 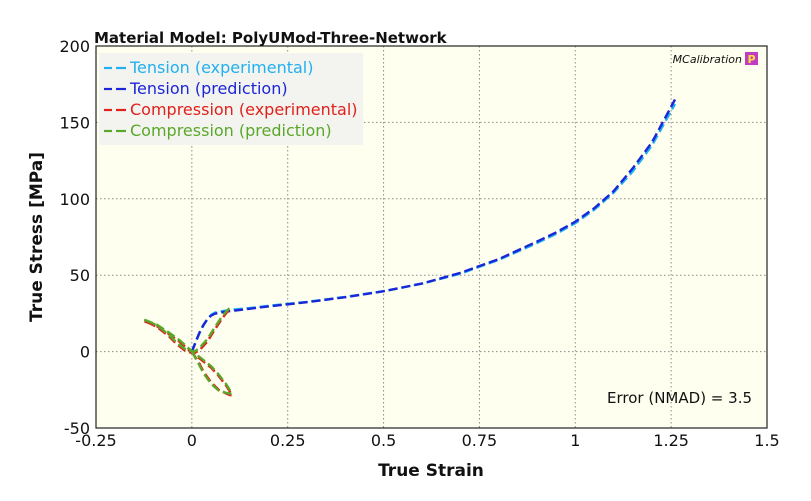 I want to click on x-tick-label: 1, so click(x=575, y=440).